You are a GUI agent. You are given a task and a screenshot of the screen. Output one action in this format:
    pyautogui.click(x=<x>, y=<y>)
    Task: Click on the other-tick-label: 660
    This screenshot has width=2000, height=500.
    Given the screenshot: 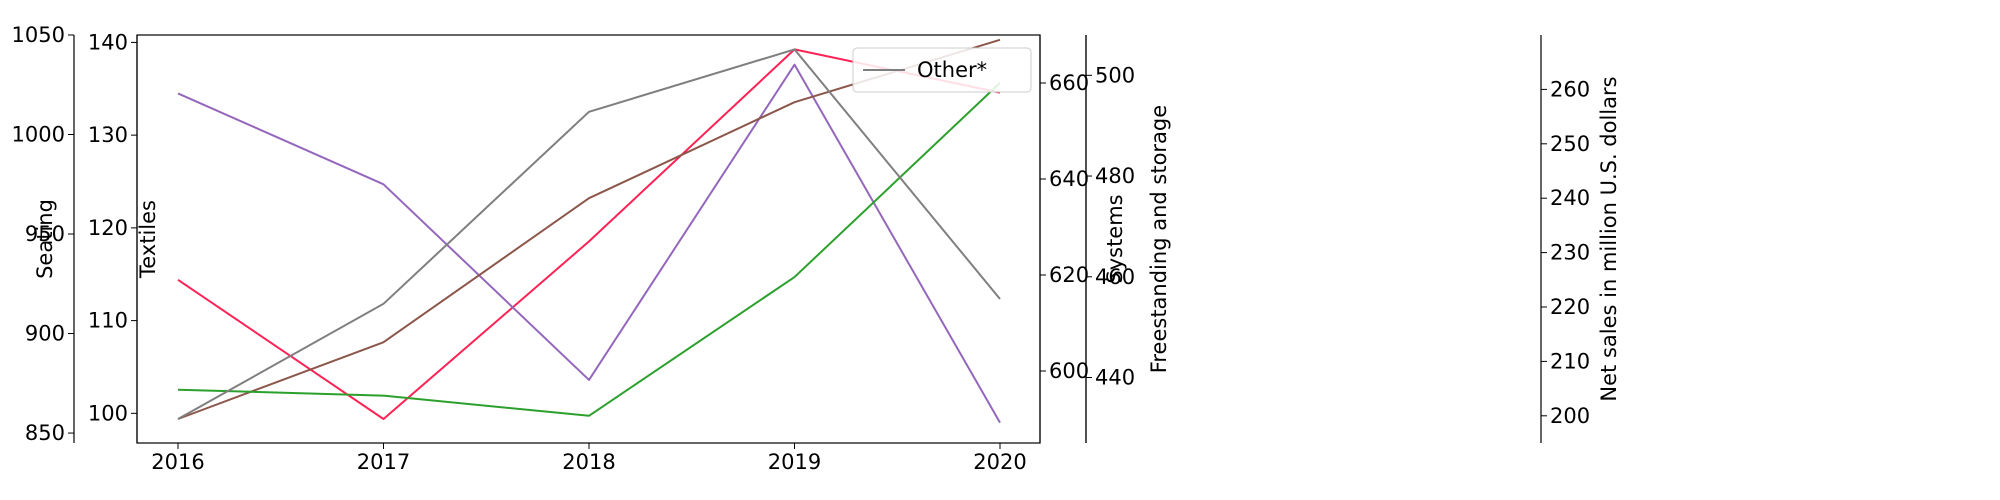 What is the action you would take?
    pyautogui.click(x=1069, y=83)
    